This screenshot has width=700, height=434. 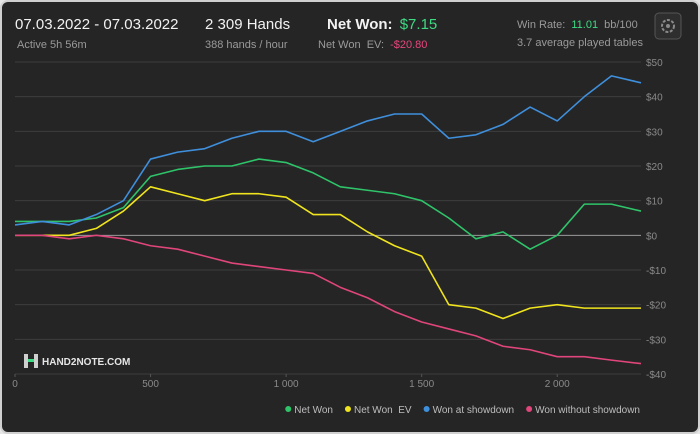 I want to click on y-tick-label: $30, so click(x=654, y=132).